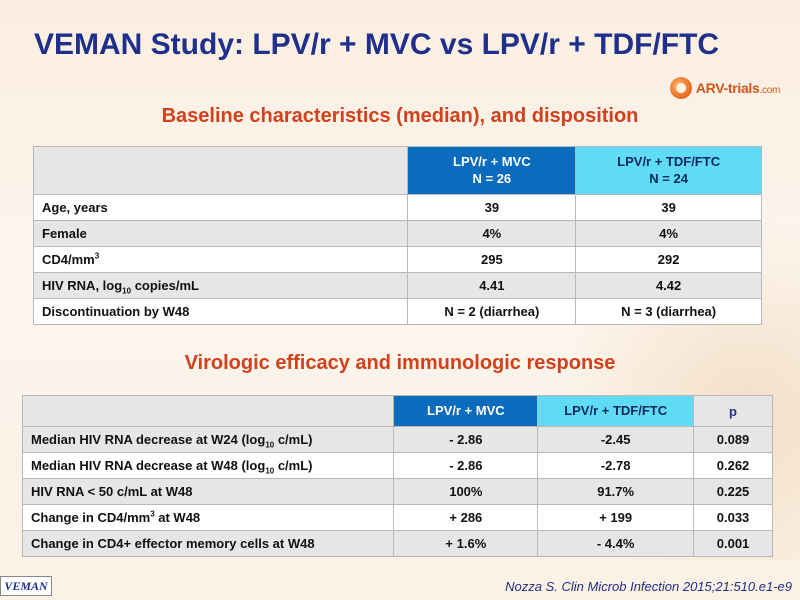 This screenshot has width=800, height=600. I want to click on p-value: 0.225, so click(733, 491).